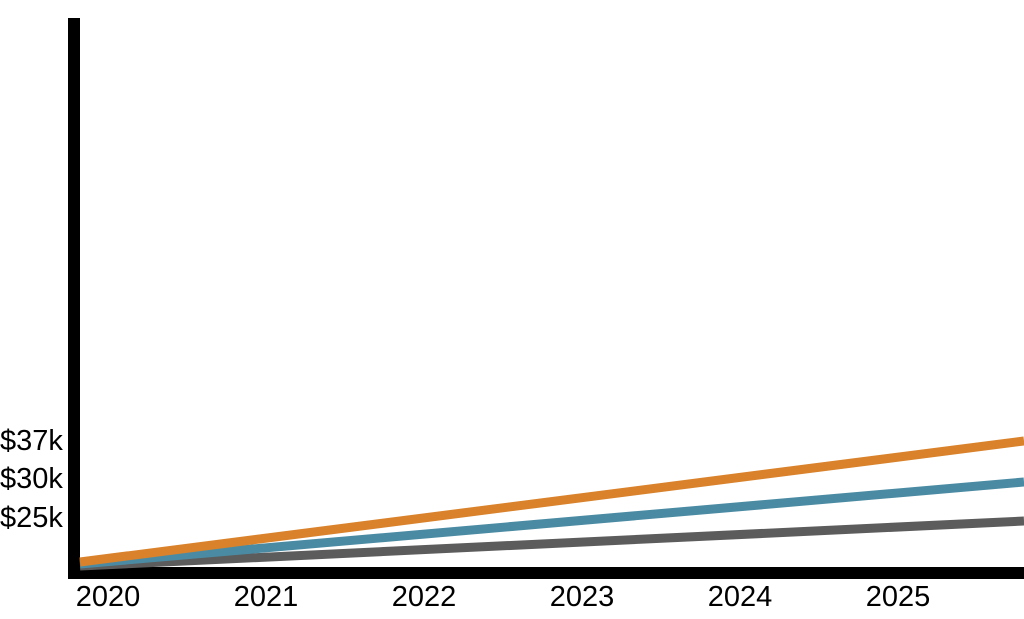 This screenshot has width=1024, height=619. Describe the element at coordinates (108, 597) in the screenshot. I see `x-tick-label: 2020` at that location.